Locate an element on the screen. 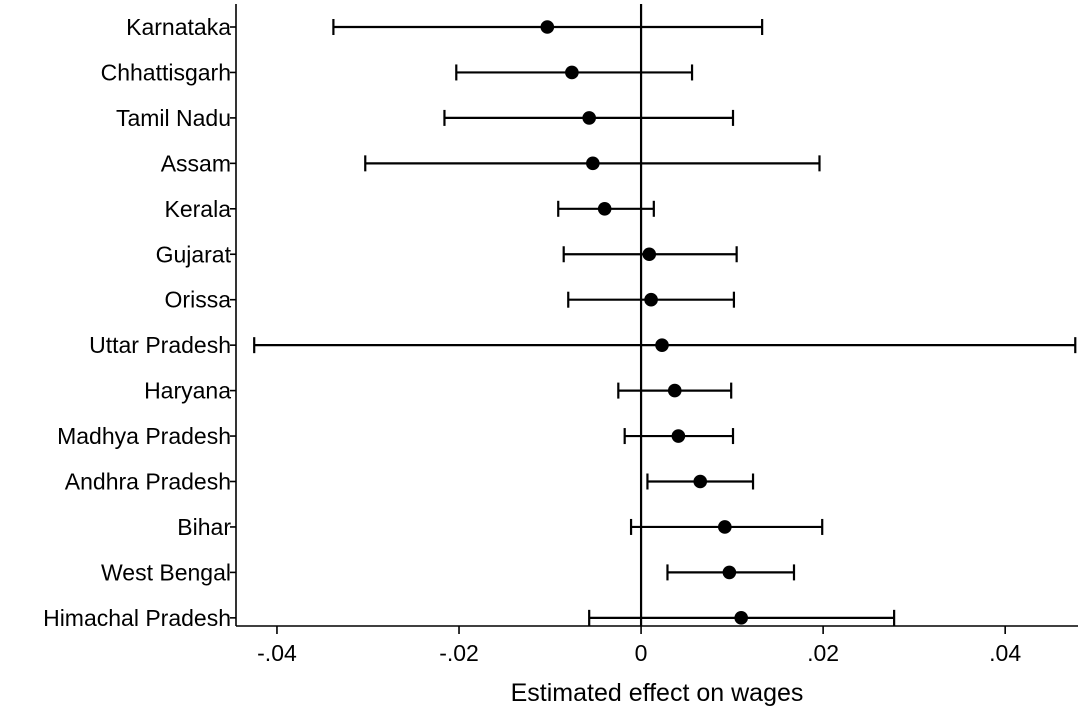 This screenshot has width=1080, height=711. x-tick-label: -.02 is located at coordinates (459, 653).